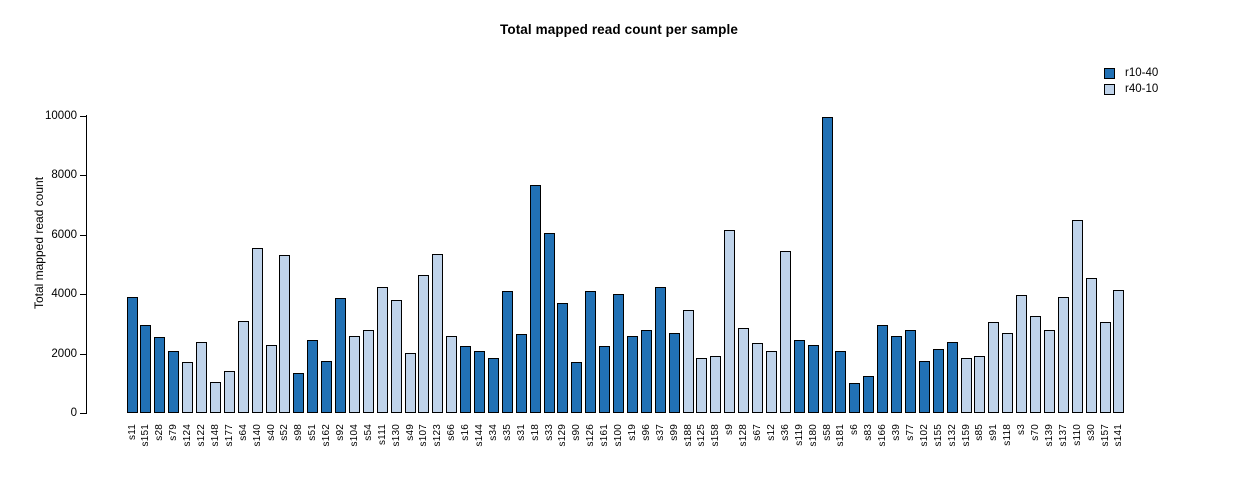 Image resolution: width=1238 pixels, height=500 pixels. I want to click on bar-s85, so click(980, 384).